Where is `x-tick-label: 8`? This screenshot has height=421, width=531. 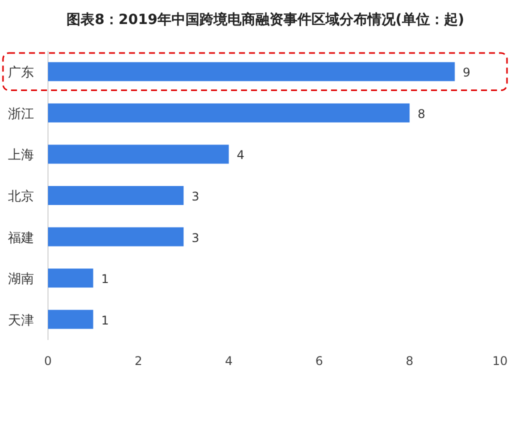 x-tick-label: 8 is located at coordinates (410, 361).